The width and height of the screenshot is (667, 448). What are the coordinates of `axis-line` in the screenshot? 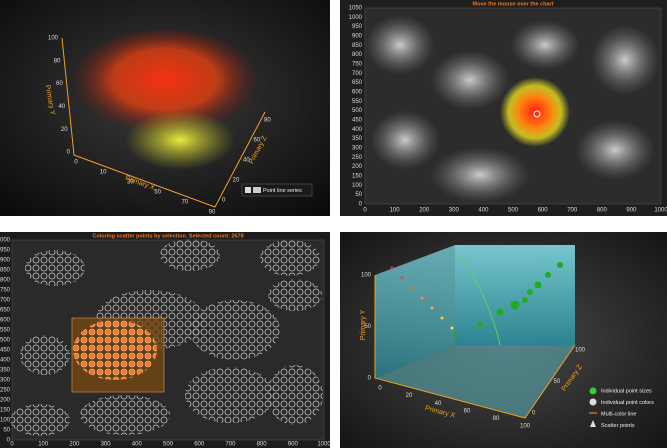 It's located at (475, 347).